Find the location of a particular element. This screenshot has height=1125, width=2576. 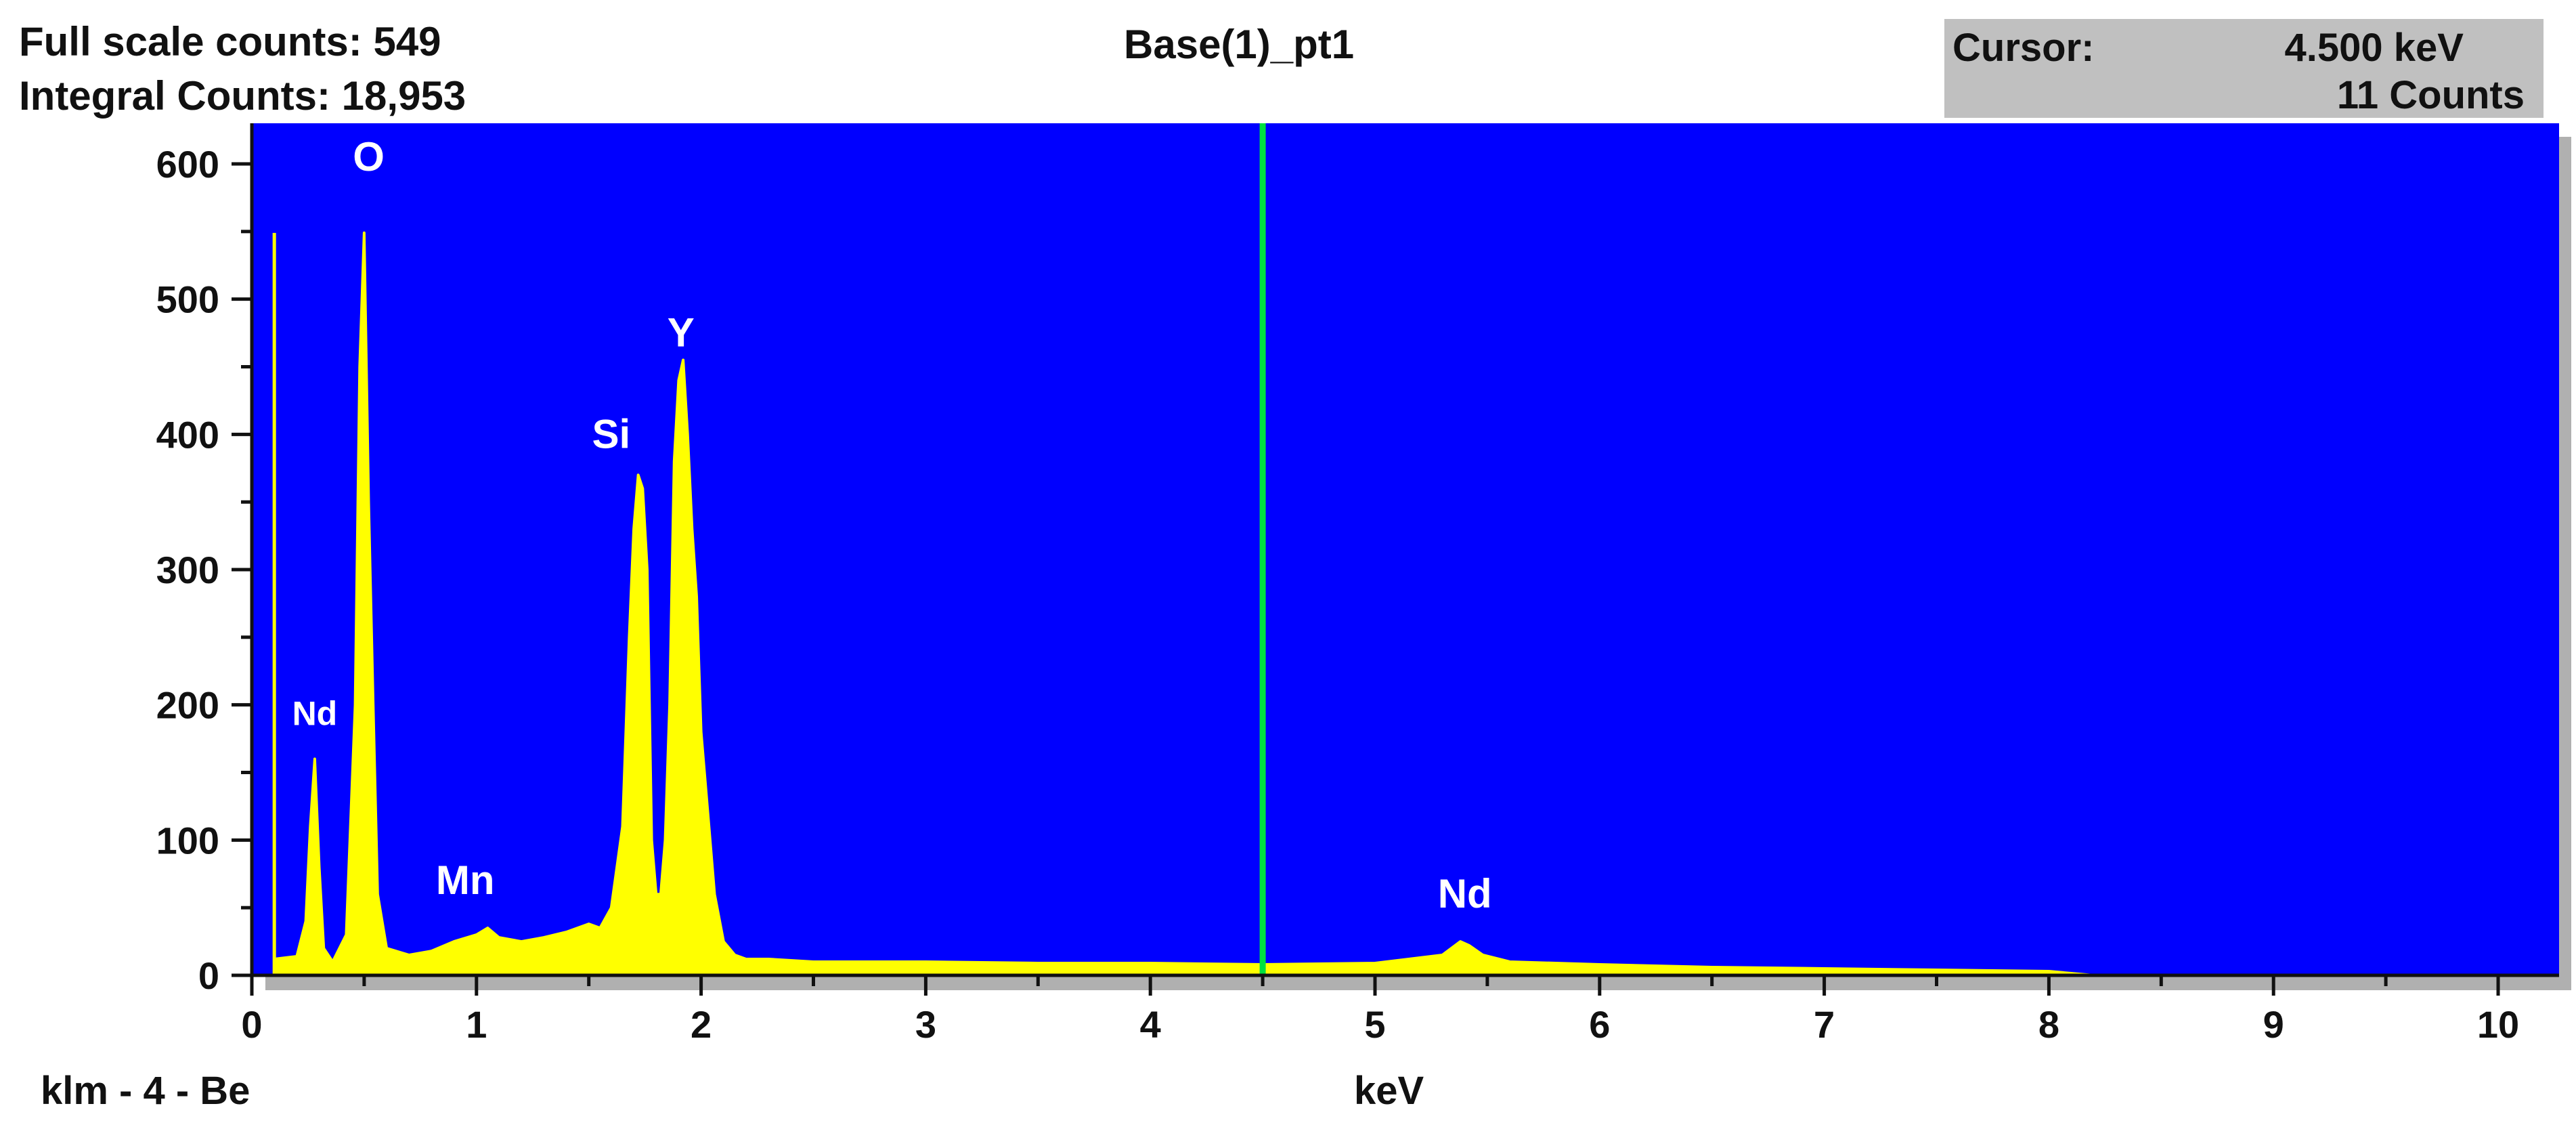

x-tick-label: 3 is located at coordinates (925, 1024).